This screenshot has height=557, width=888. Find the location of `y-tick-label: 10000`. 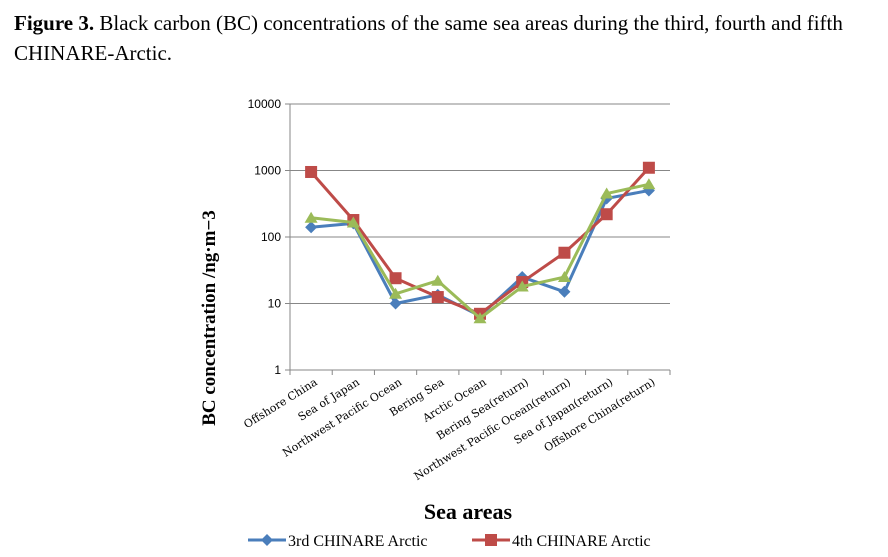

y-tick-label: 10000 is located at coordinates (265, 104).